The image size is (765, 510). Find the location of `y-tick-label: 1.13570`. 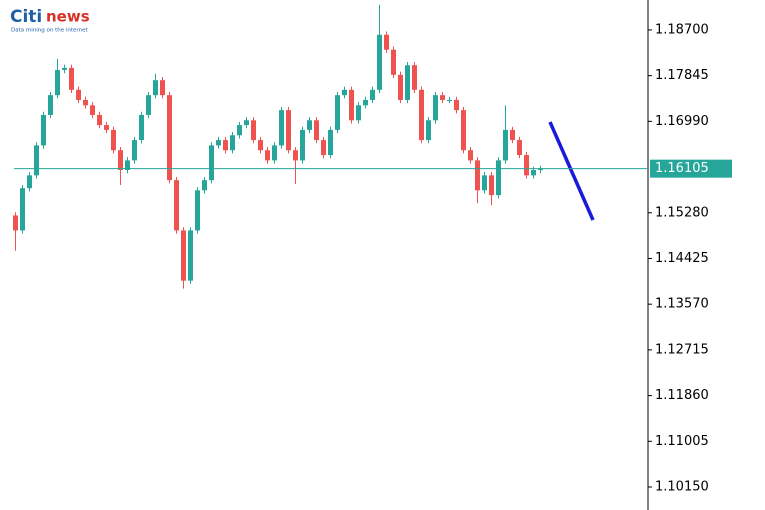

y-tick-label: 1.13570 is located at coordinates (682, 304).